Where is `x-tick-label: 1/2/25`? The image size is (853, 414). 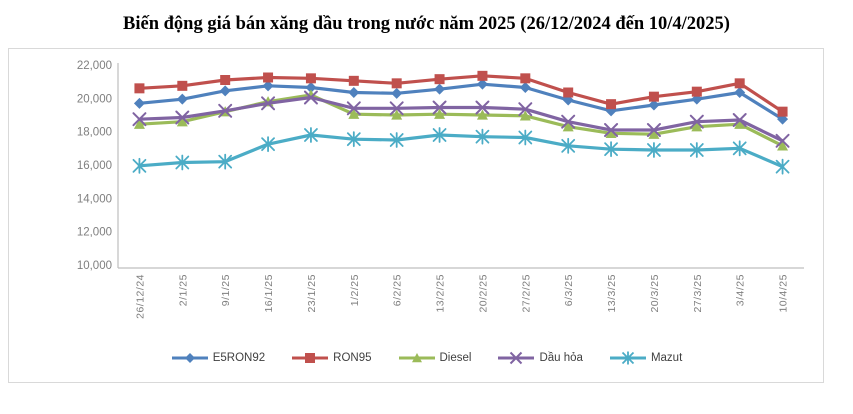
x-tick-label: 1/2/25 is located at coordinates (355, 290).